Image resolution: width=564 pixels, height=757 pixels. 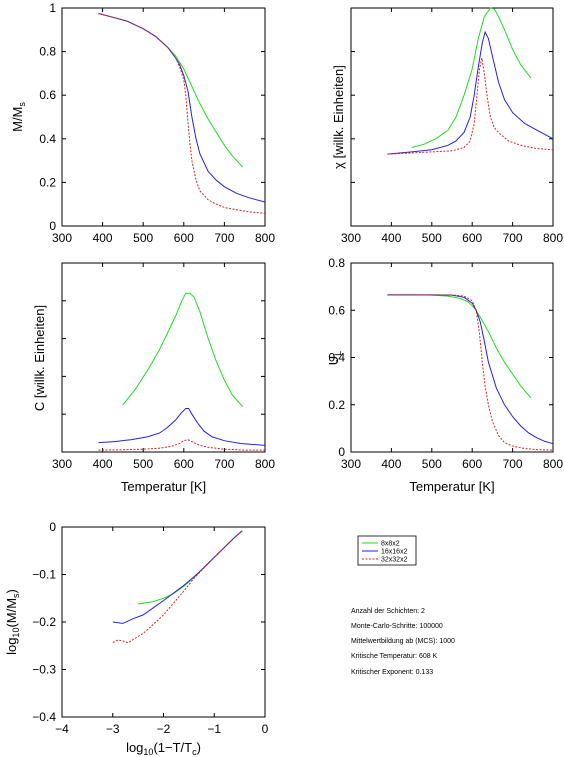 What do you see at coordinates (52, 8) in the screenshot?
I see `y-tick-label: 1` at bounding box center [52, 8].